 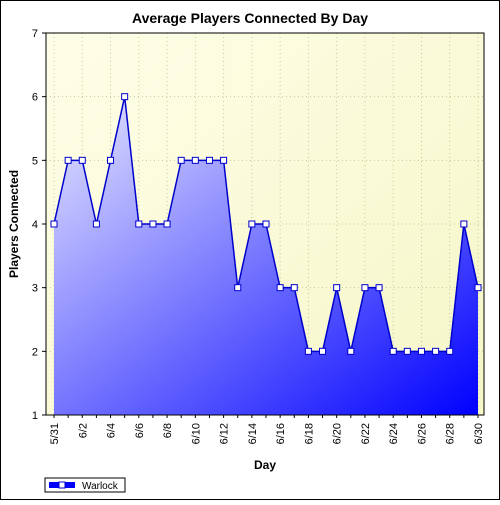 I want to click on x-tick-label: 6/18, so click(x=309, y=433).